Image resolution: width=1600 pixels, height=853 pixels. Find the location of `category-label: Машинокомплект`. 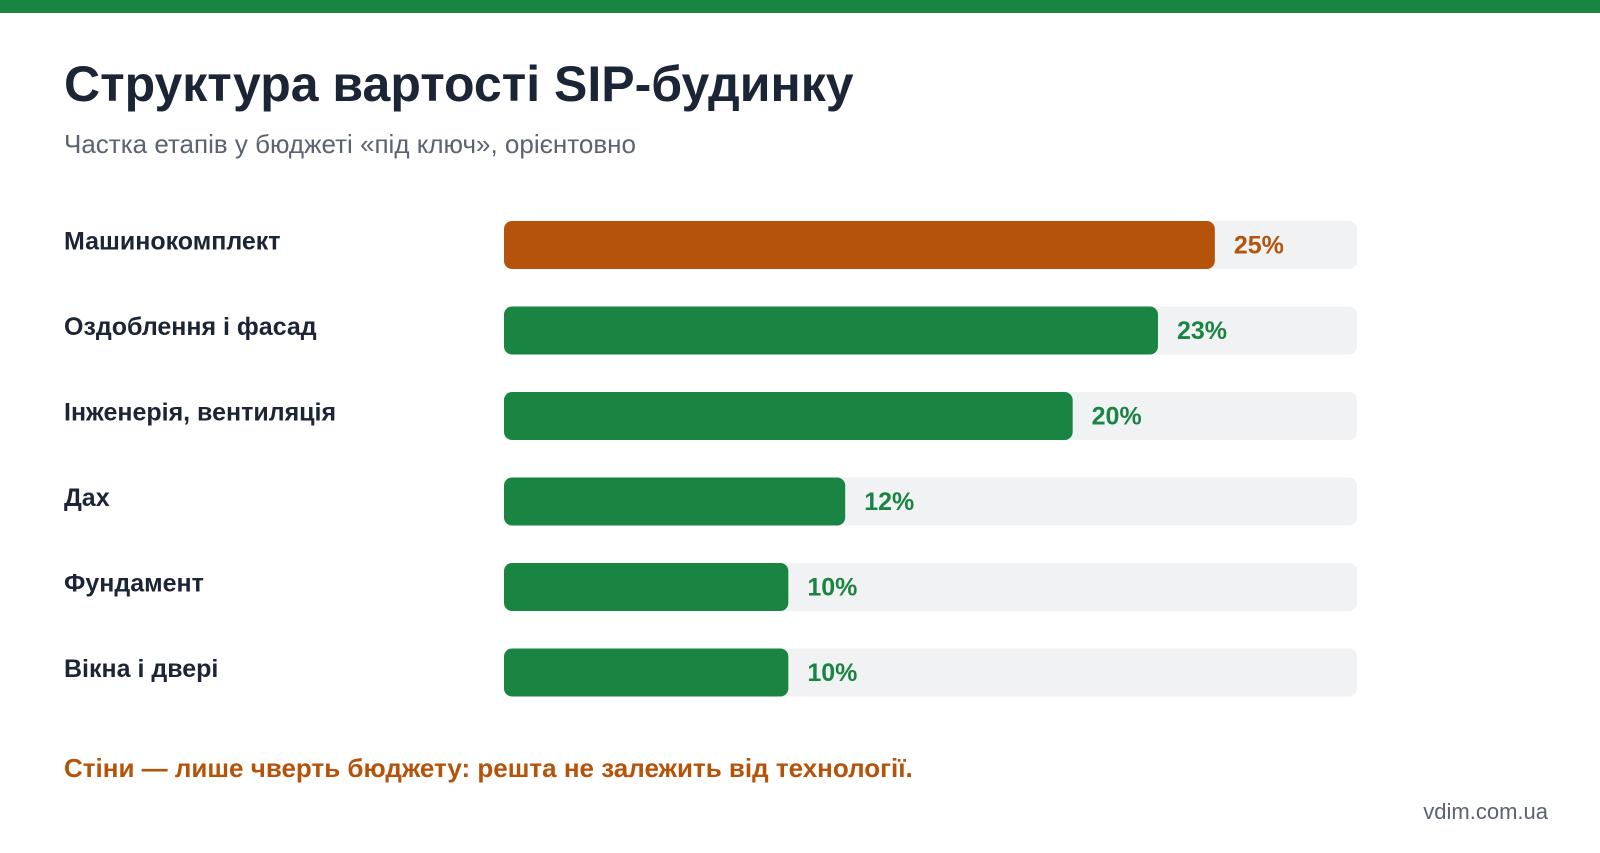

category-label: Машинокомплект is located at coordinates (172, 242).